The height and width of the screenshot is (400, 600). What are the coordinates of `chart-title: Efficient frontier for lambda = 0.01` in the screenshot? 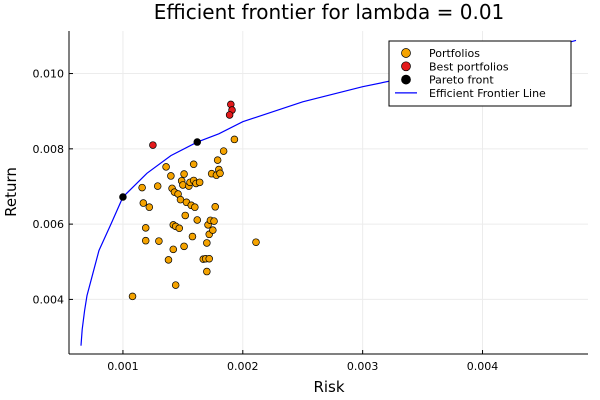 It's located at (329, 12).